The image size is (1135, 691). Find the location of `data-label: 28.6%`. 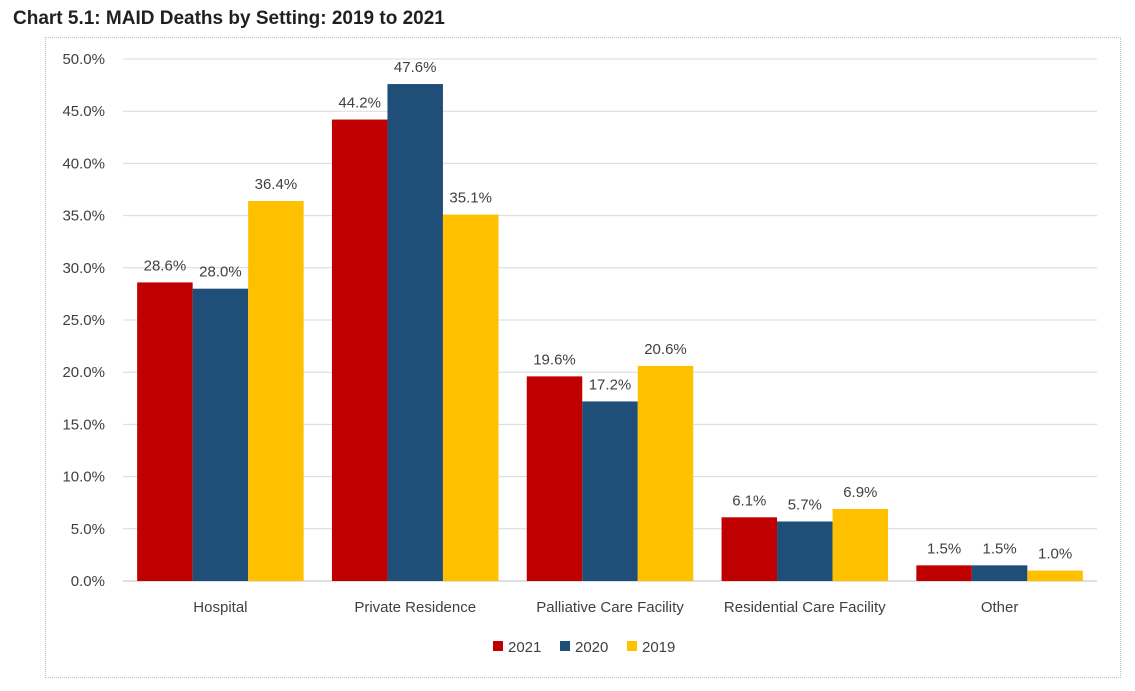

data-label: 28.6% is located at coordinates (165, 265).